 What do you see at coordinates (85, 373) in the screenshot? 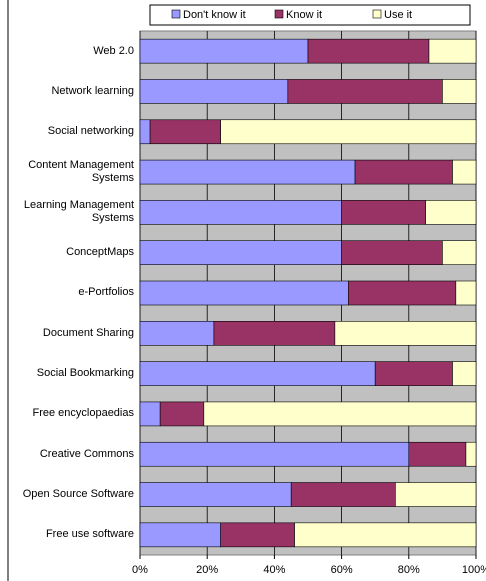
I see `label-text: Social Bookmarking` at bounding box center [85, 373].